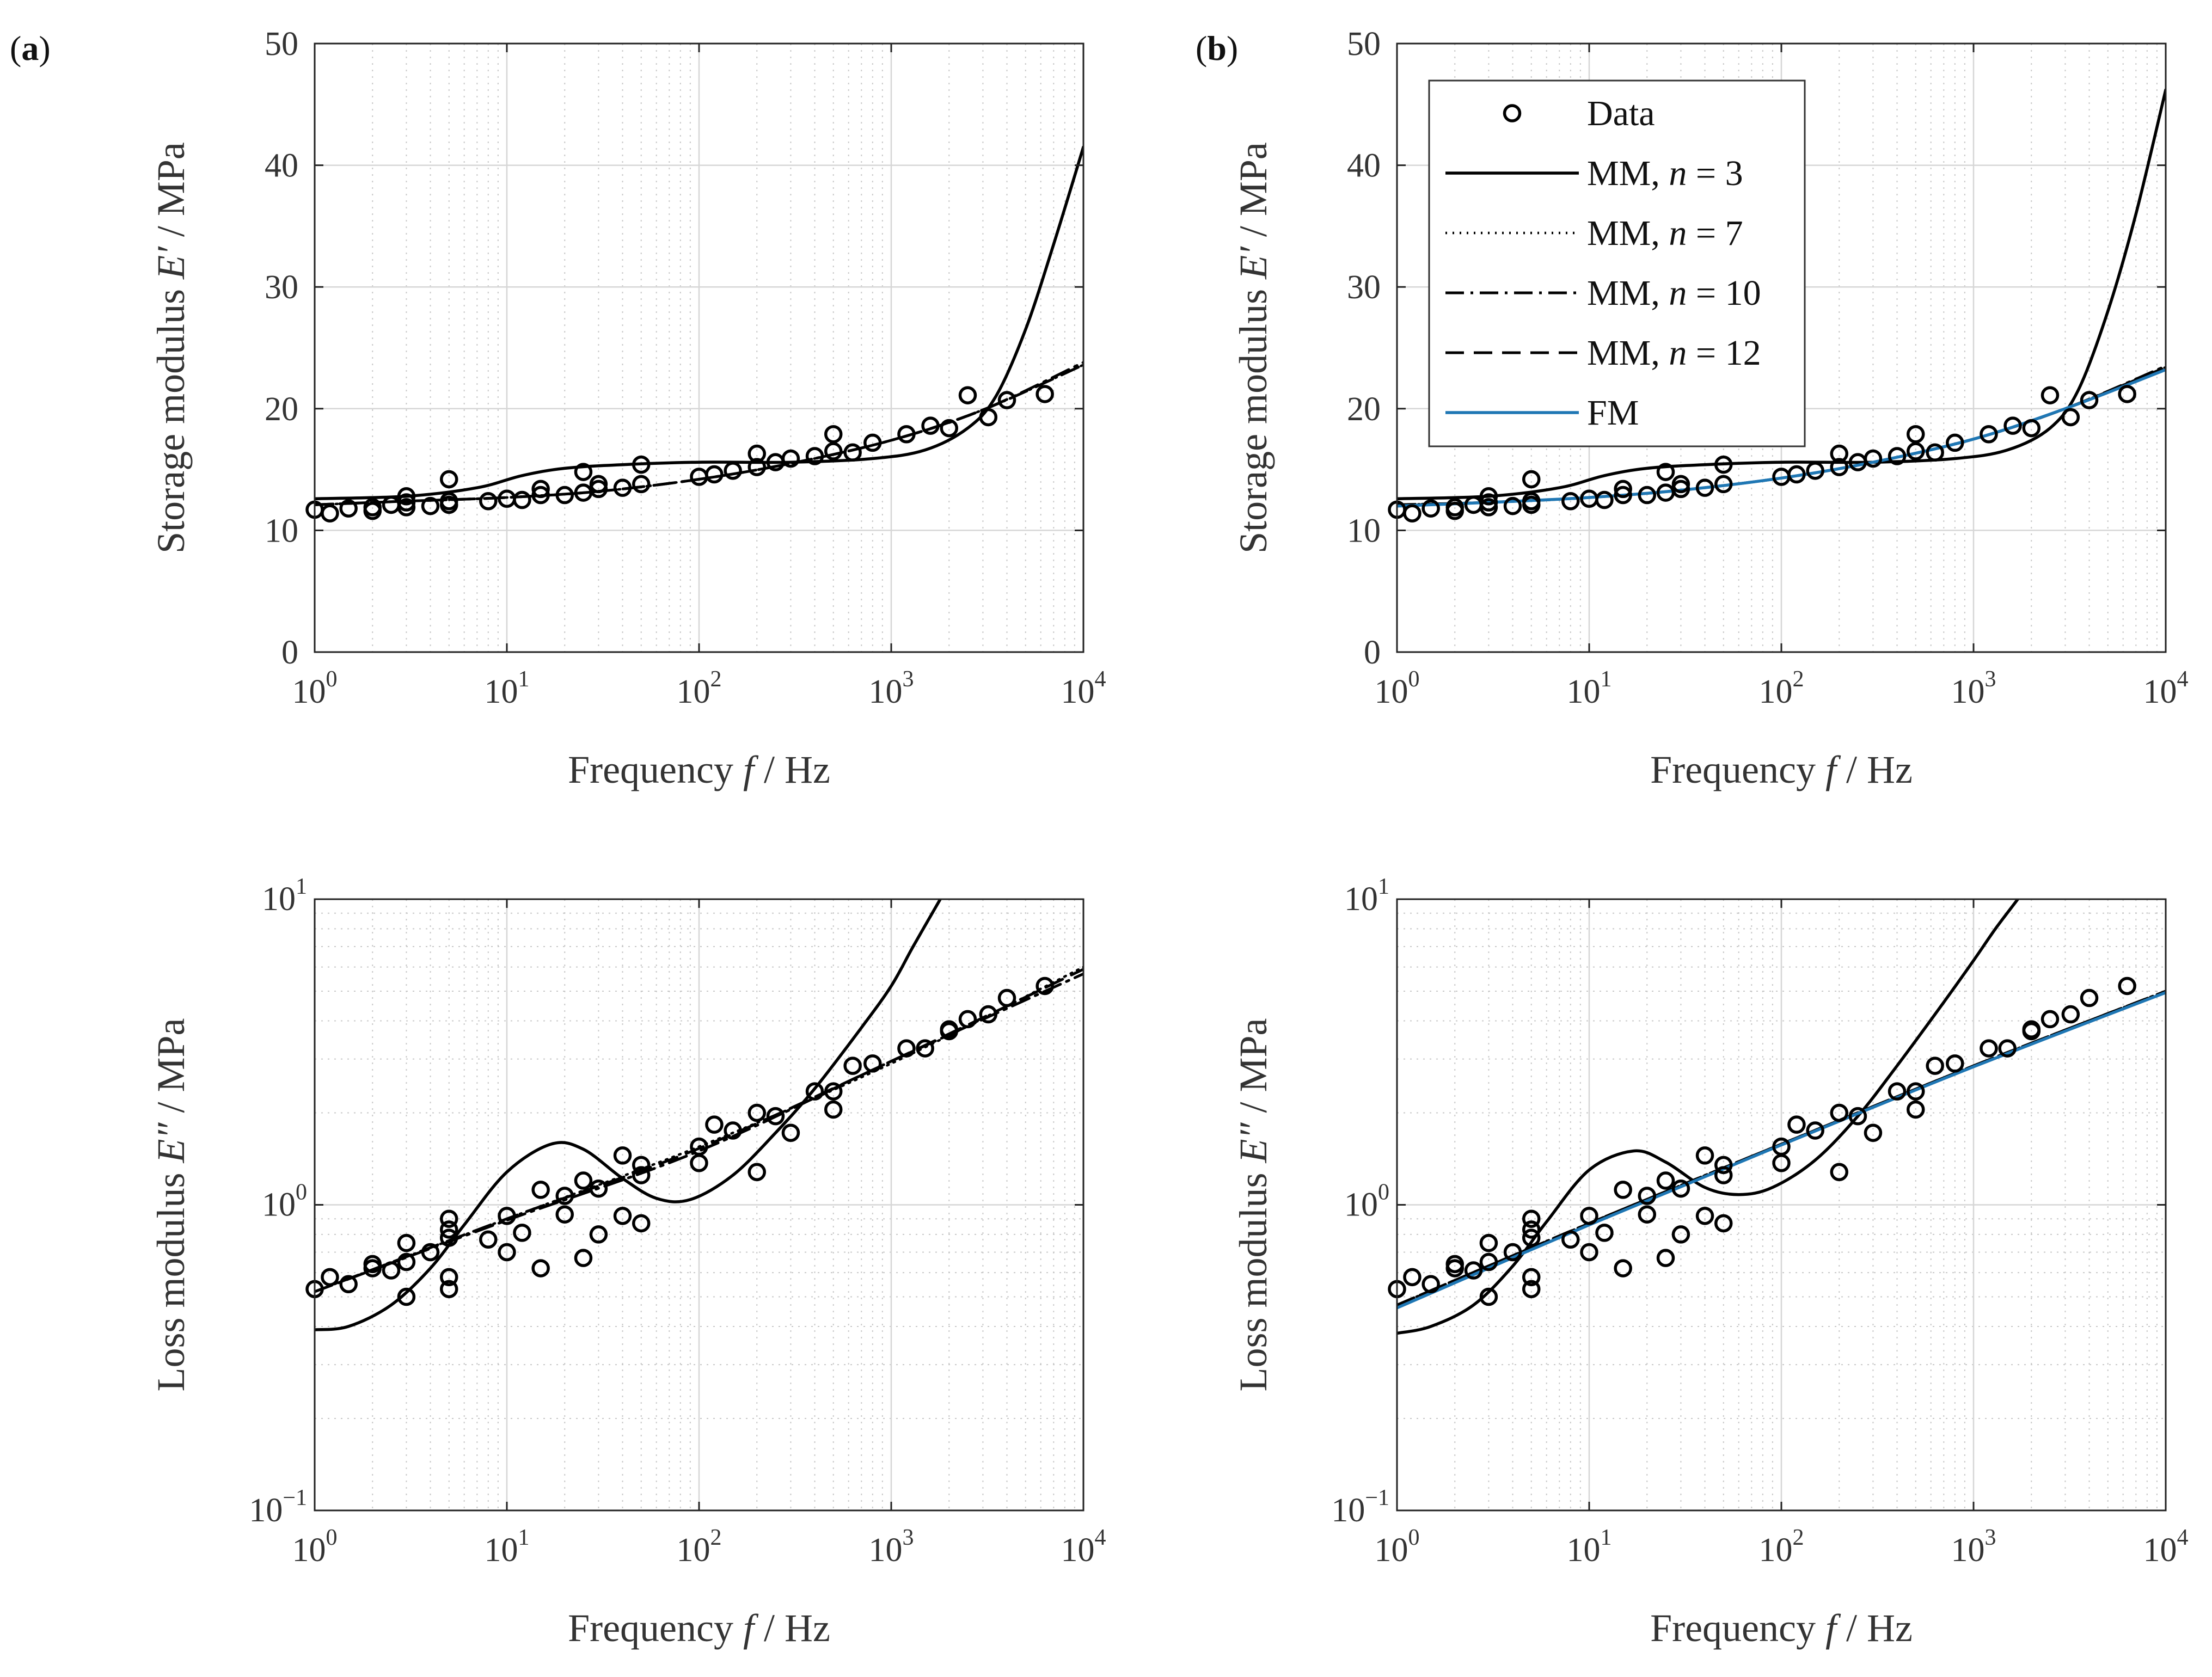  What do you see at coordinates (1366, 896) in the screenshot?
I see `y-tick-label: 10¹` at bounding box center [1366, 896].